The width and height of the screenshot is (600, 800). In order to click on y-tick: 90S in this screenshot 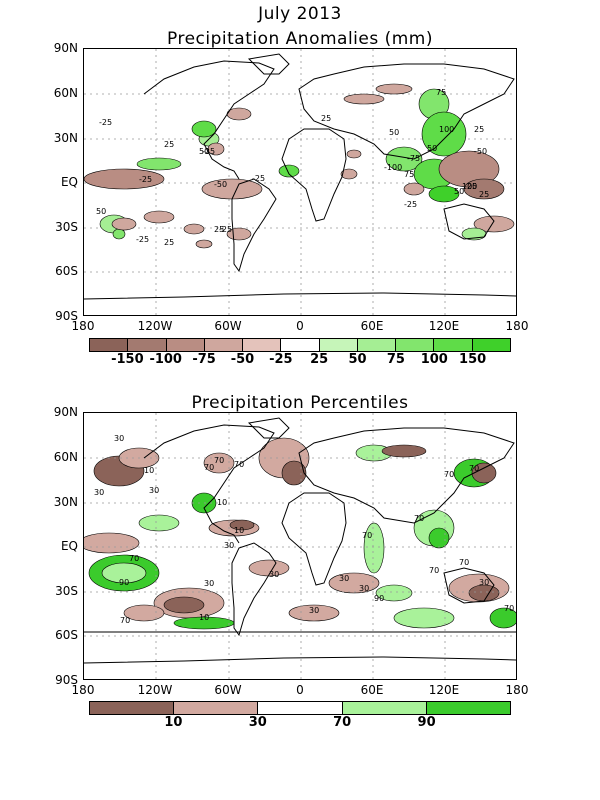, I will do `click(66, 316)`.